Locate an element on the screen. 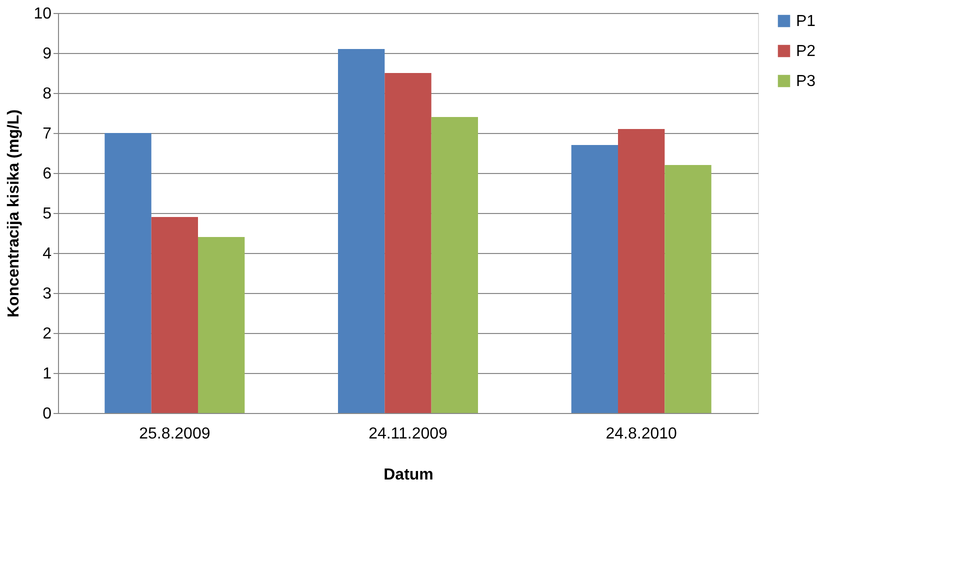 This screenshot has width=953, height=574. legend-label: P2 is located at coordinates (806, 51).